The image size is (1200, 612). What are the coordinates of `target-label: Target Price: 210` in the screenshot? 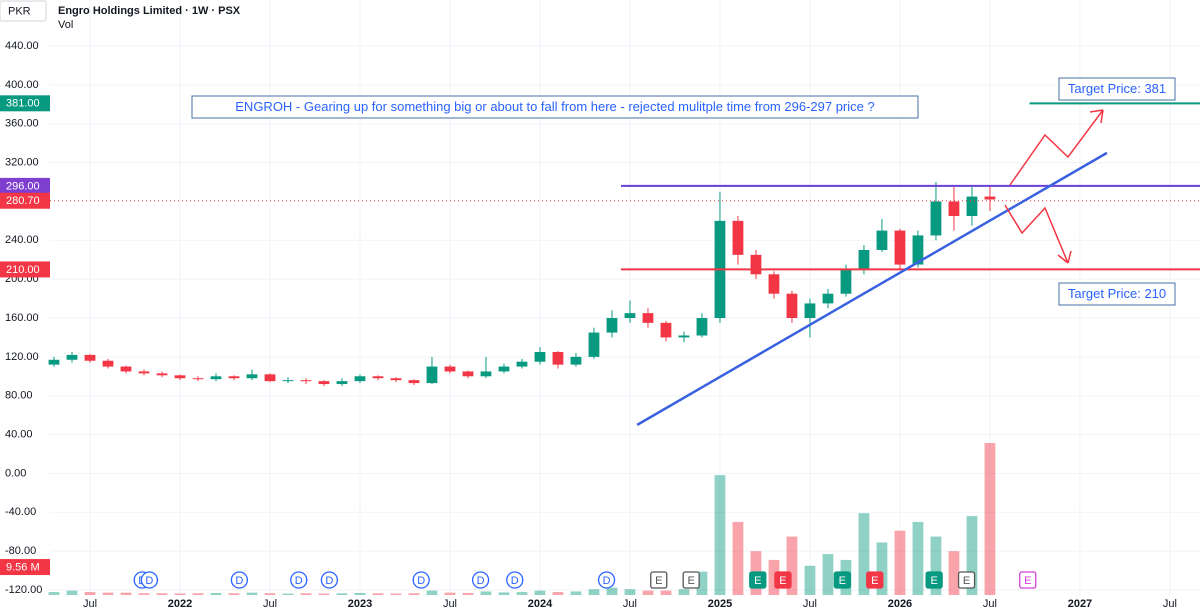 It's located at (1117, 293).